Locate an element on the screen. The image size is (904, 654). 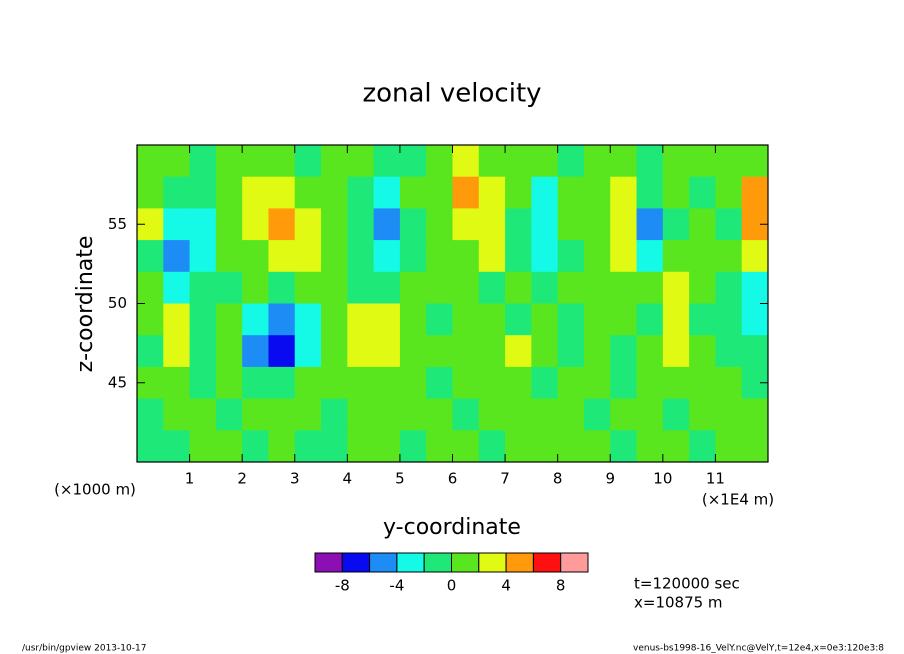
x-tick-label: 10 is located at coordinates (662, 479).